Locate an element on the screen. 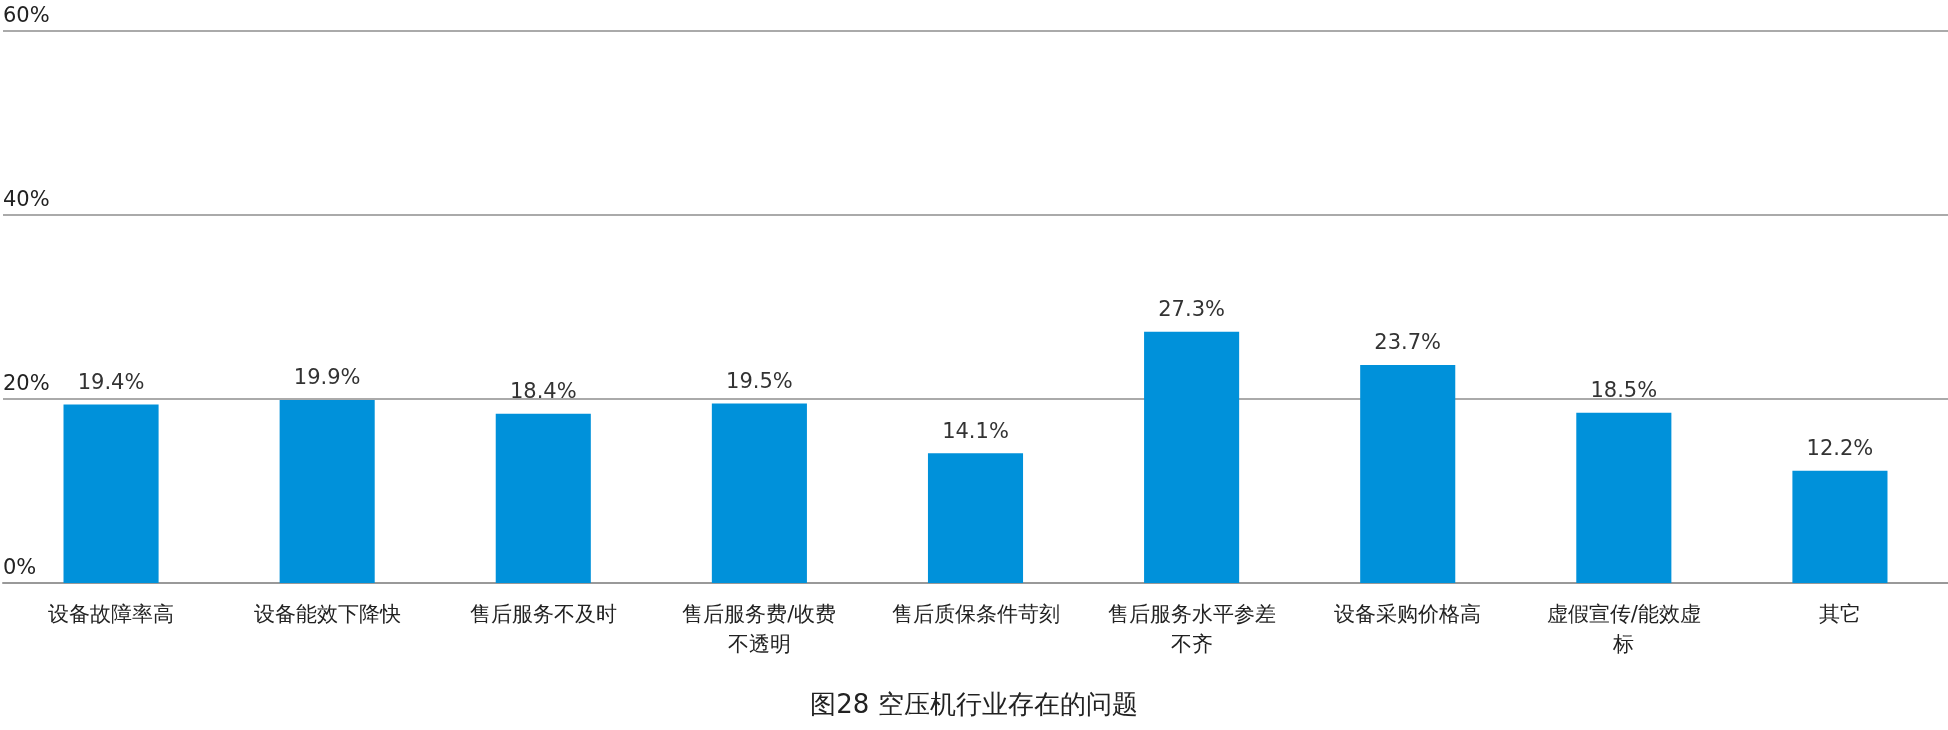  data-label: 12.2% is located at coordinates (1840, 448).